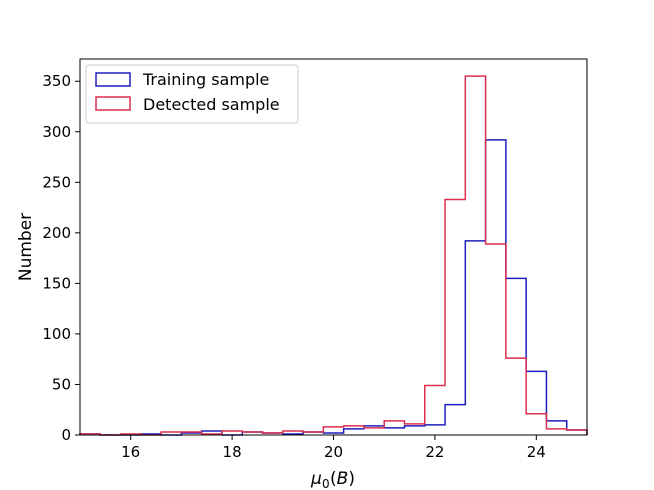 This screenshot has height=490, width=654. What do you see at coordinates (56, 334) in the screenshot?
I see `y-tick-label: 100` at bounding box center [56, 334].